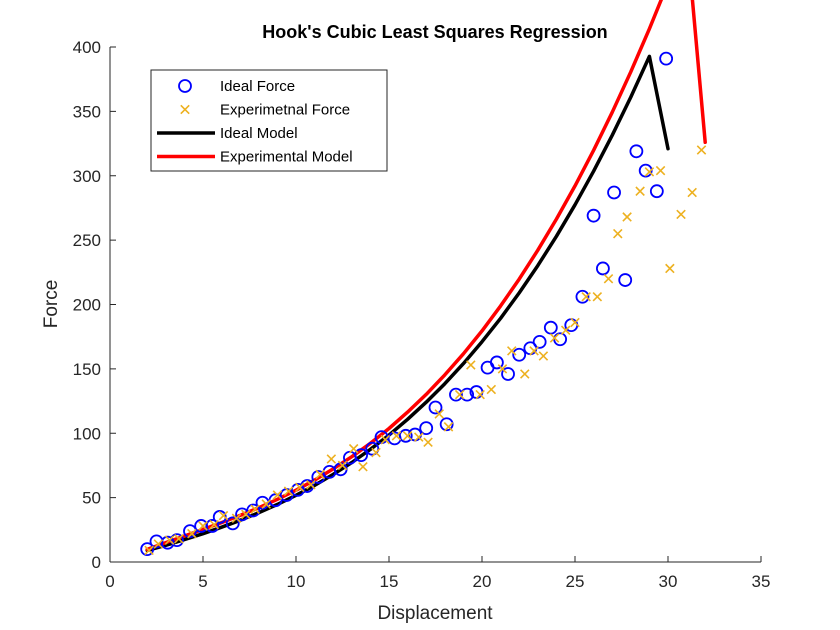 The height and width of the screenshot is (630, 840). What do you see at coordinates (257, 86) in the screenshot?
I see `legend-label-ideal-force: Ideal Force` at bounding box center [257, 86].